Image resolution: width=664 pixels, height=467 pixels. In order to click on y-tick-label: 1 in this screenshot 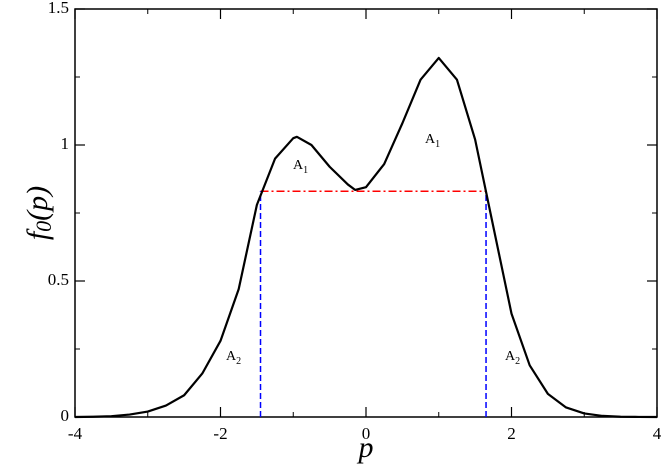, I will do `click(65, 143)`.